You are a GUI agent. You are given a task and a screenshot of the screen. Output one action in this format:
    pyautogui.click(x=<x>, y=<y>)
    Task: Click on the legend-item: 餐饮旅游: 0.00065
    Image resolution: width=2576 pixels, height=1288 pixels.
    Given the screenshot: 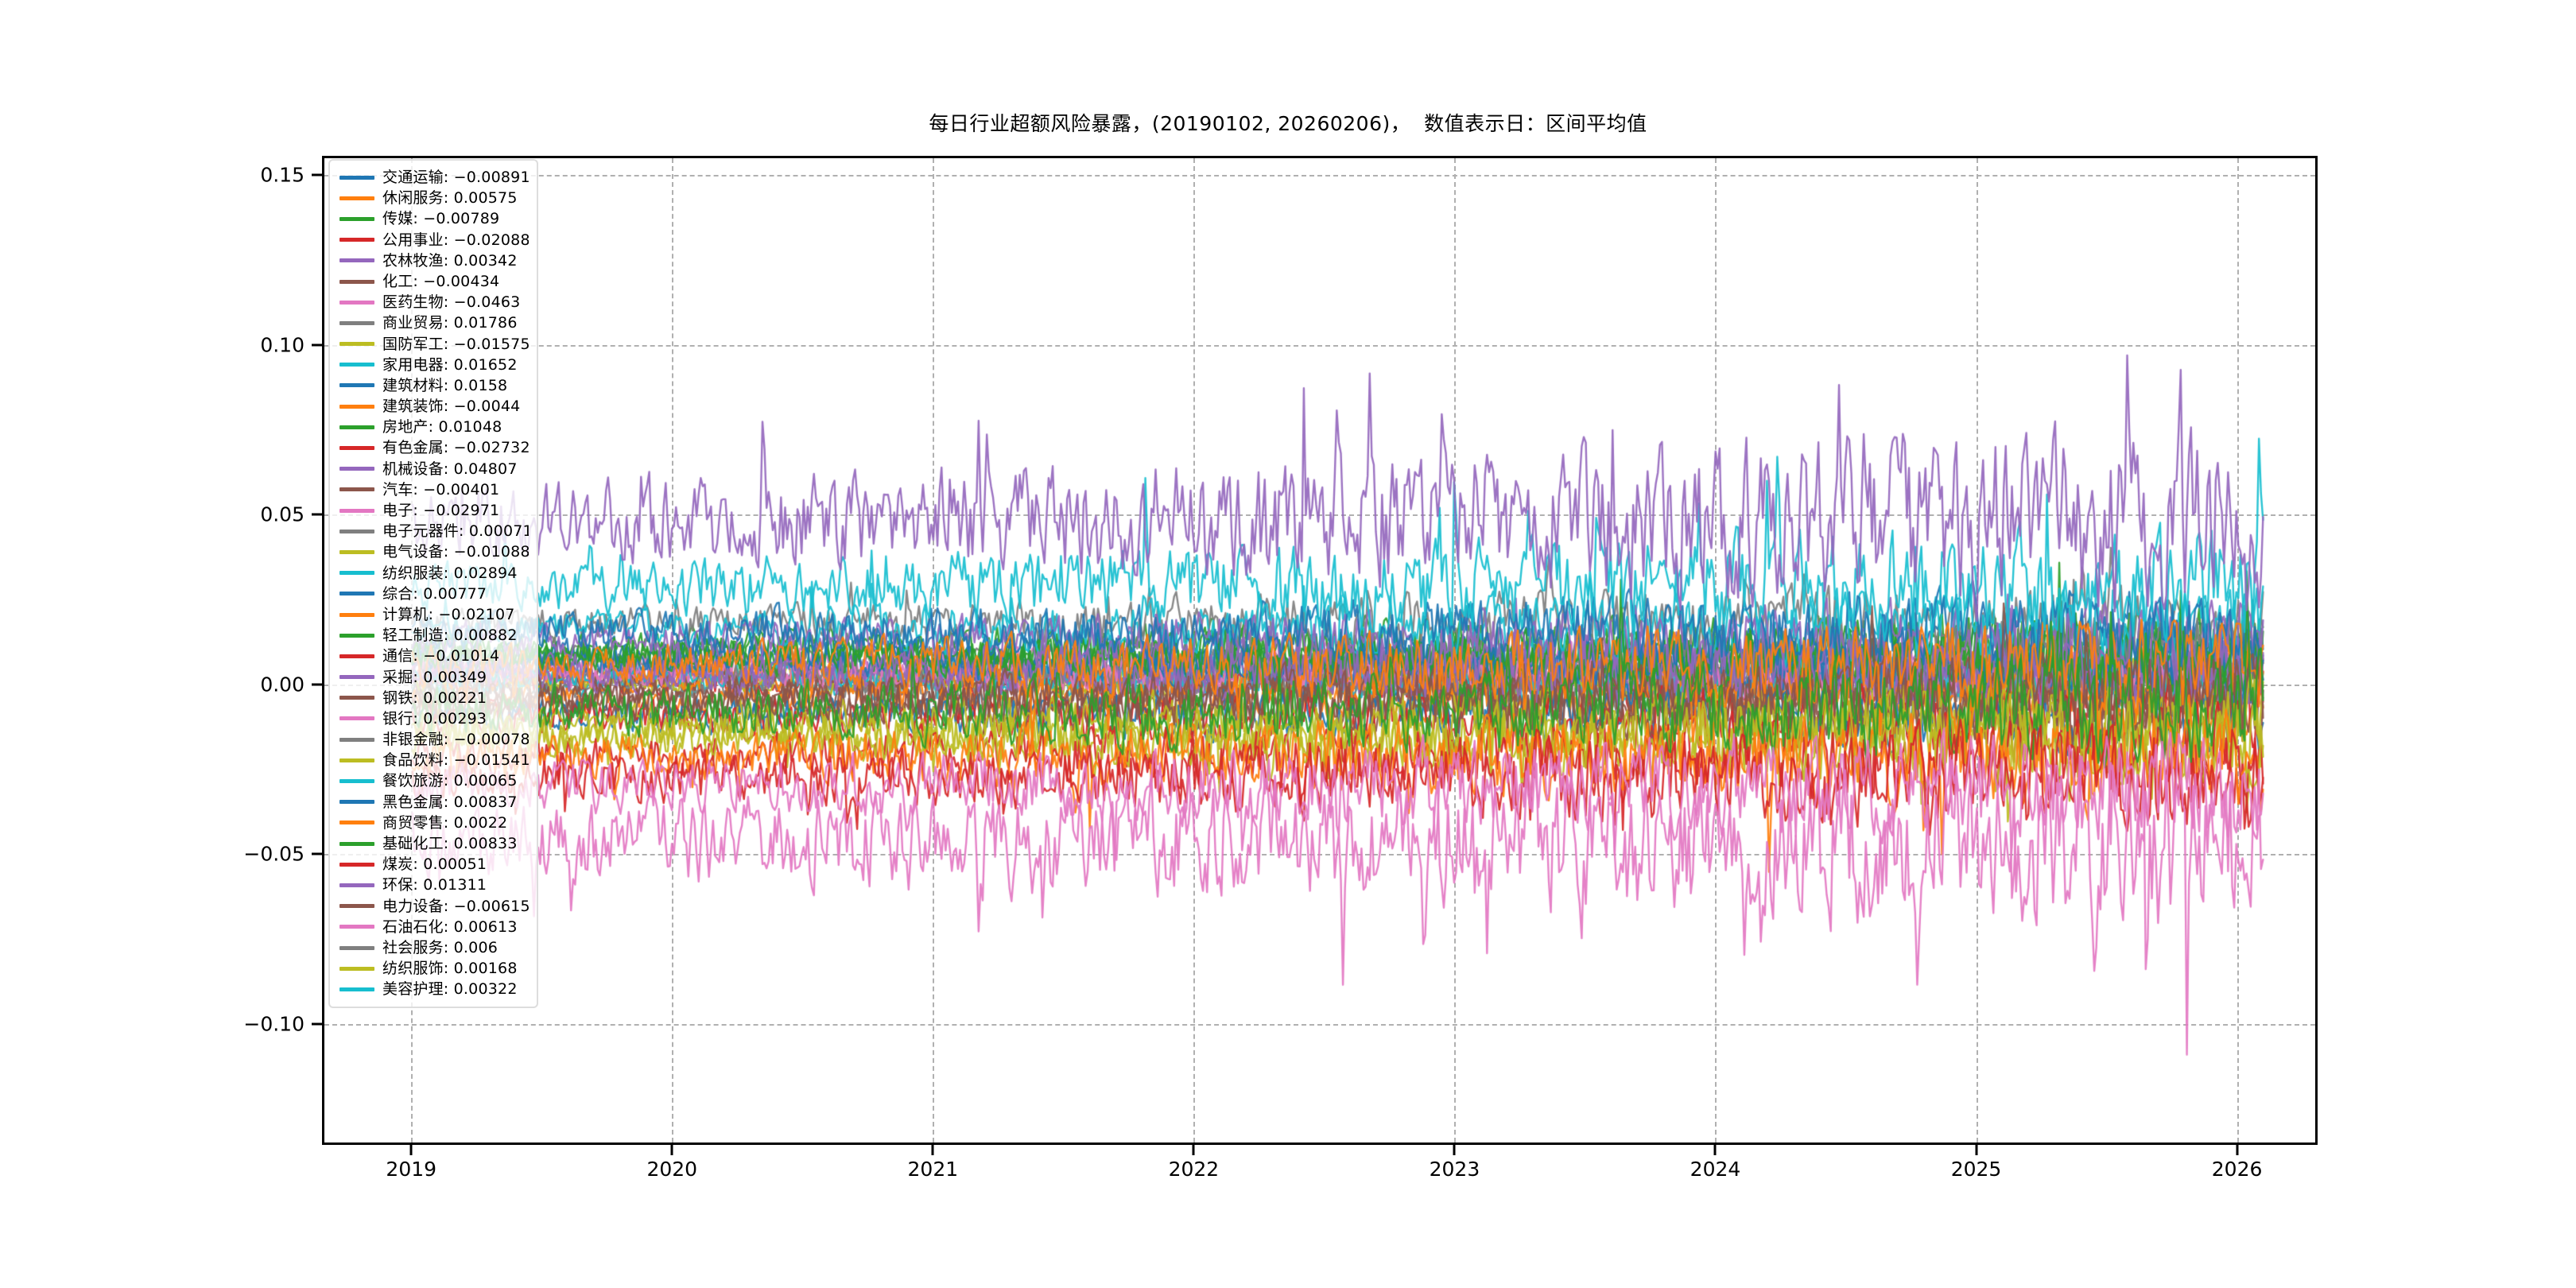 What is the action you would take?
    pyautogui.click(x=433, y=781)
    